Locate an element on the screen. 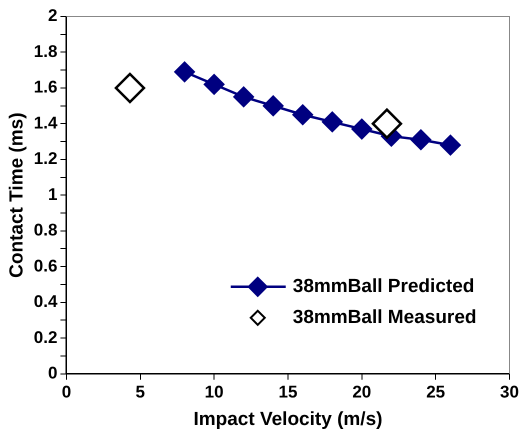  y-tick-label: 2 is located at coordinates (53, 16).